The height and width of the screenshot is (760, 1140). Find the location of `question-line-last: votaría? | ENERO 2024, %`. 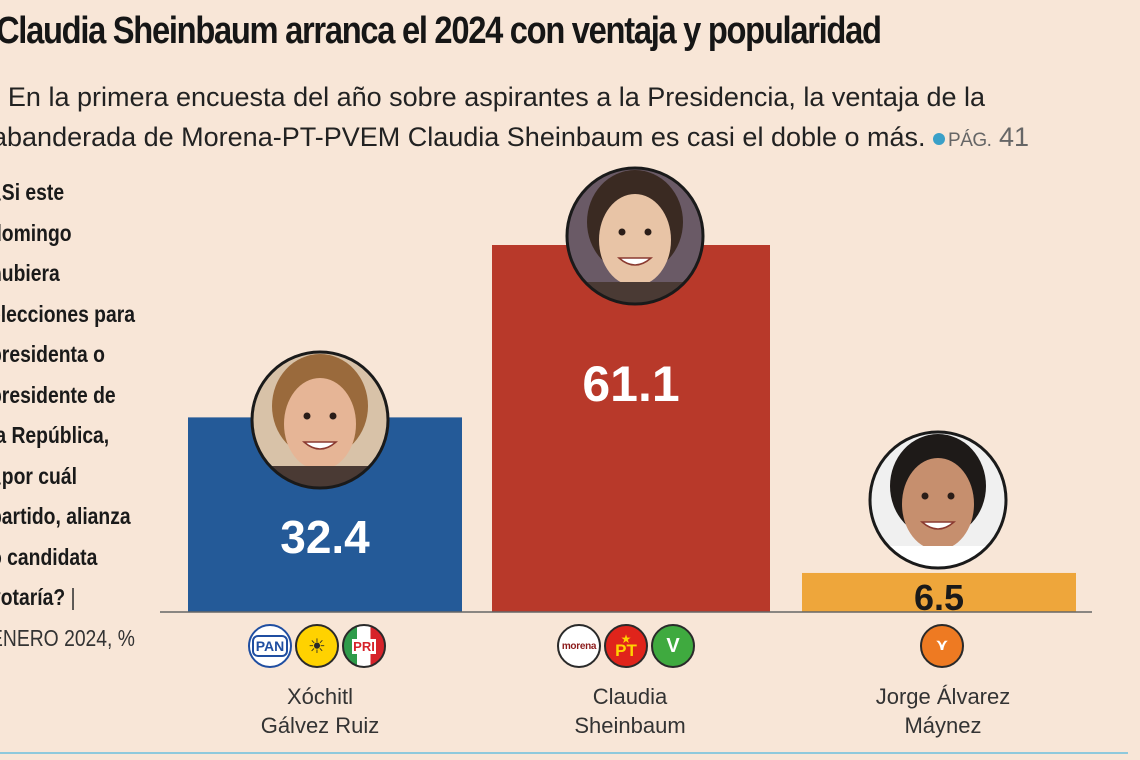

question-line-last: votaría? | ENERO 2024, % is located at coordinates (68, 617).